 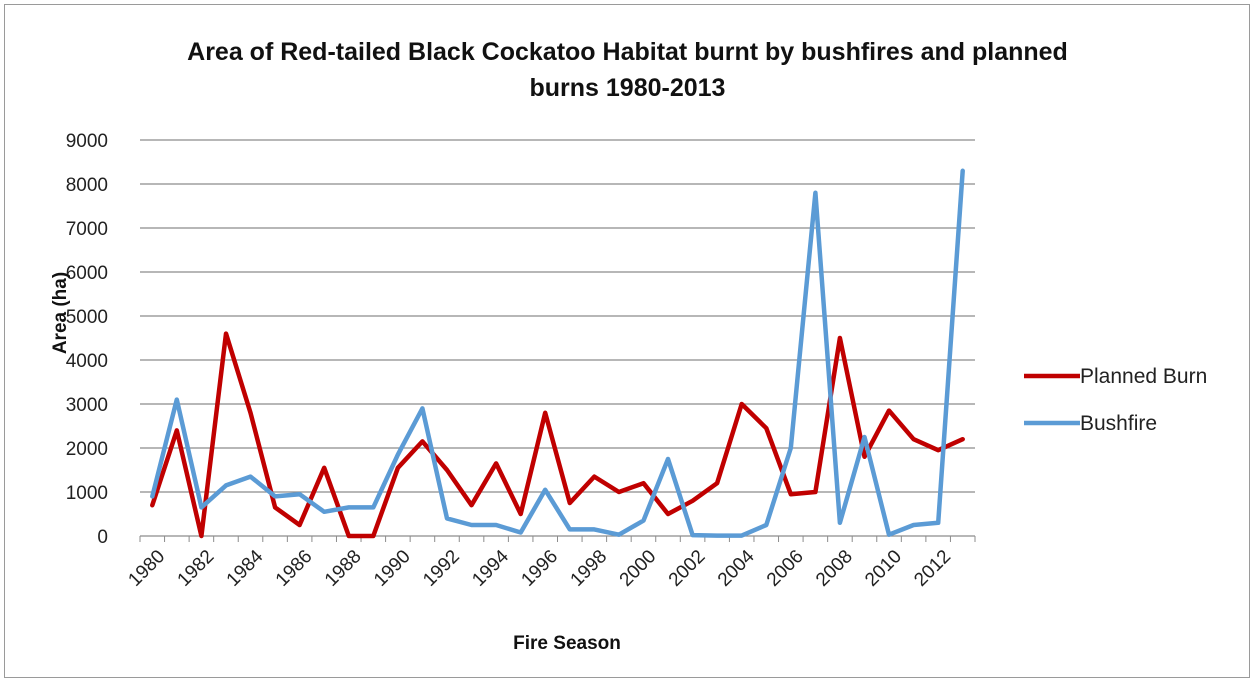 I want to click on x-tick-label: 1992, so click(x=441, y=568).